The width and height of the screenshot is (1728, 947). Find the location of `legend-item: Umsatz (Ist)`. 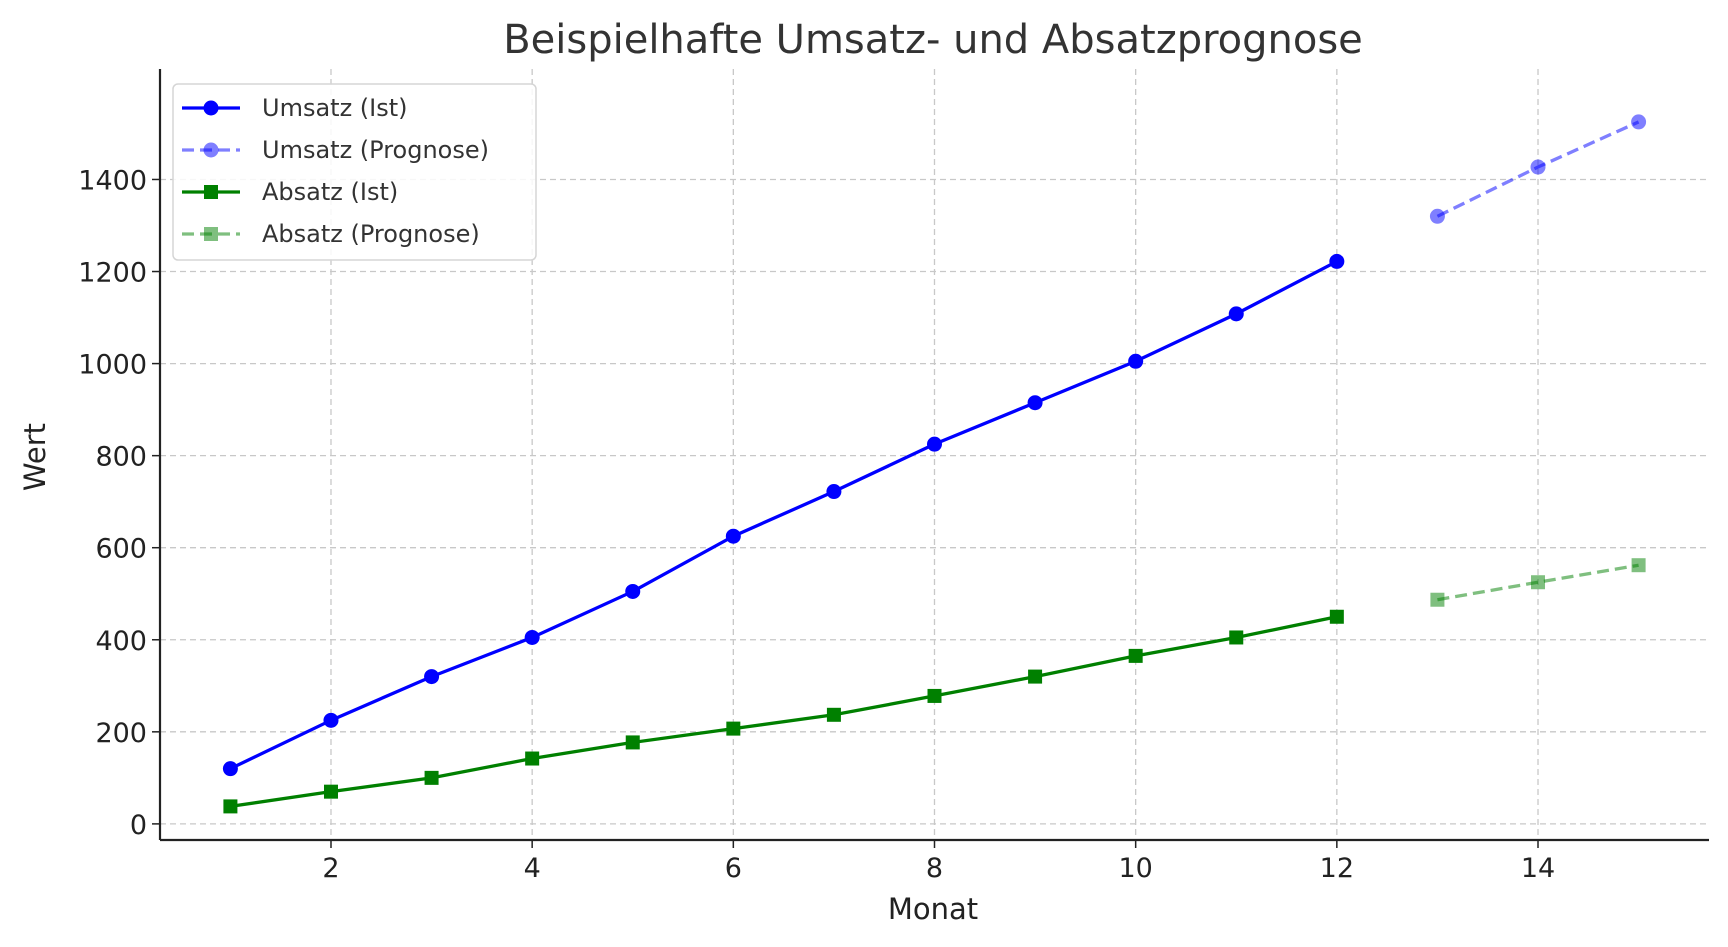

legend-item: Umsatz (Ist) is located at coordinates (295, 108).